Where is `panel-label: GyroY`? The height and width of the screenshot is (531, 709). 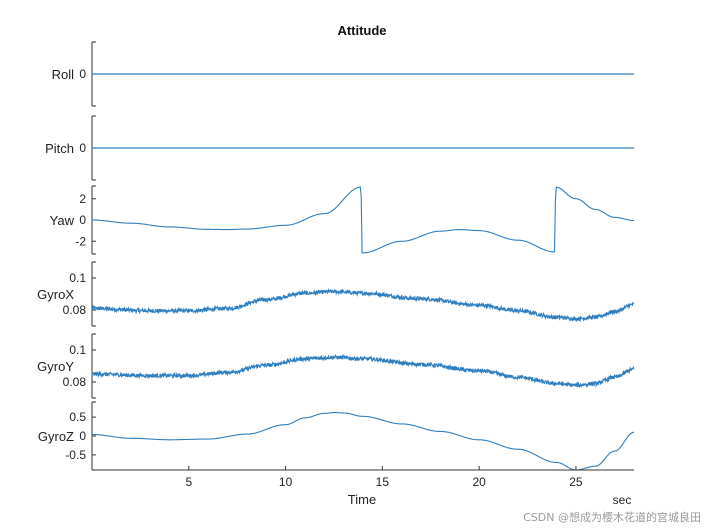 panel-label: GyroY is located at coordinates (55, 366).